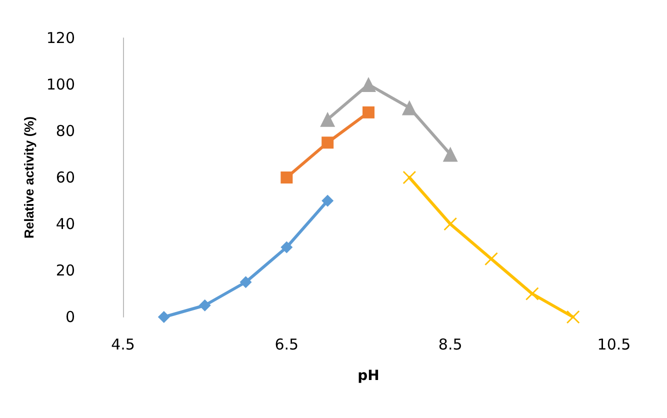  What do you see at coordinates (60, 85) in the screenshot?
I see `y-tick-label: 100` at bounding box center [60, 85].